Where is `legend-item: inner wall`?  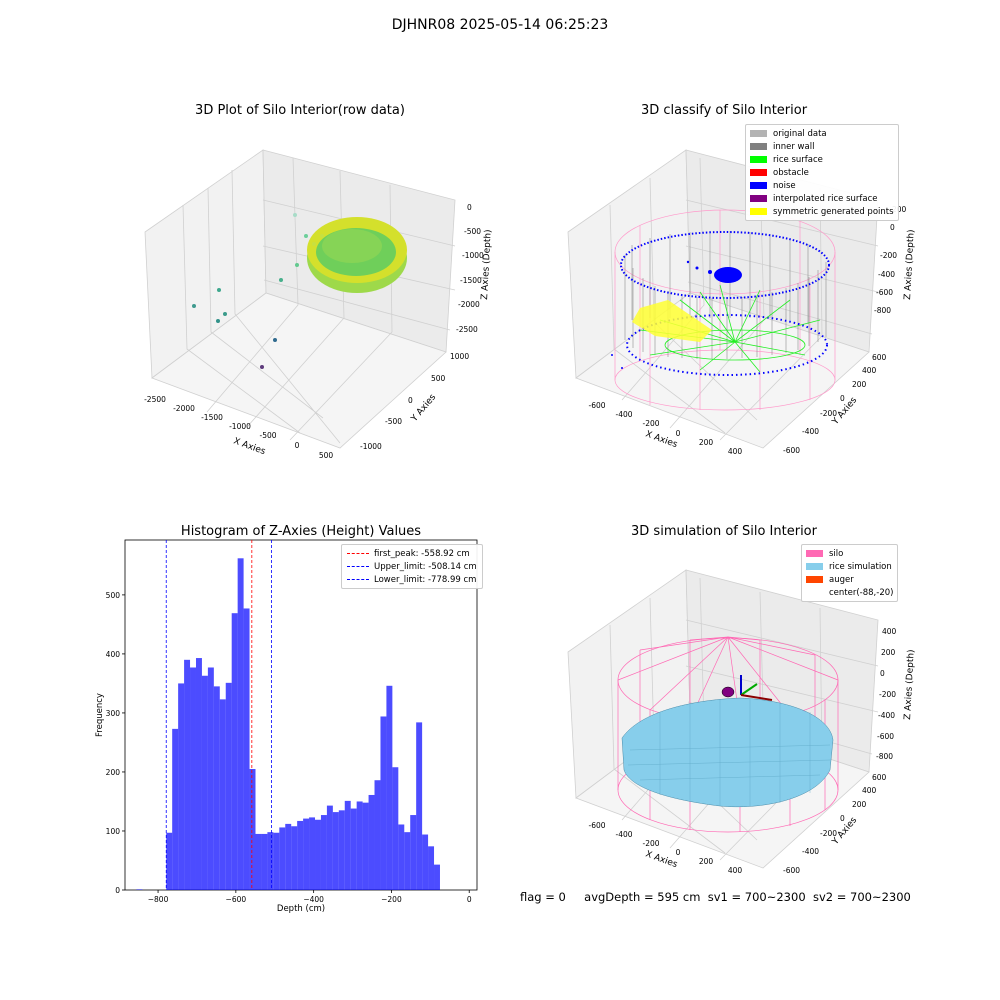
legend-item: inner wall is located at coordinates (822, 146).